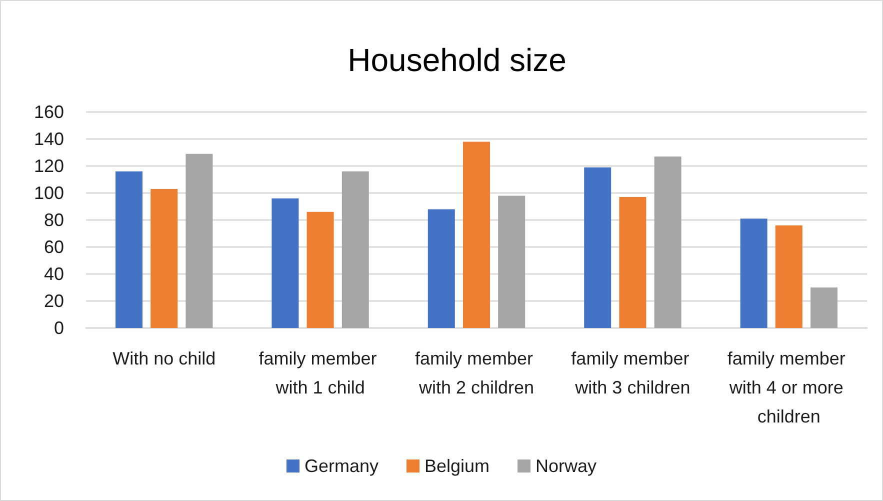 Image resolution: width=883 pixels, height=501 pixels. What do you see at coordinates (566, 466) in the screenshot?
I see `legend-label: Norway` at bounding box center [566, 466].